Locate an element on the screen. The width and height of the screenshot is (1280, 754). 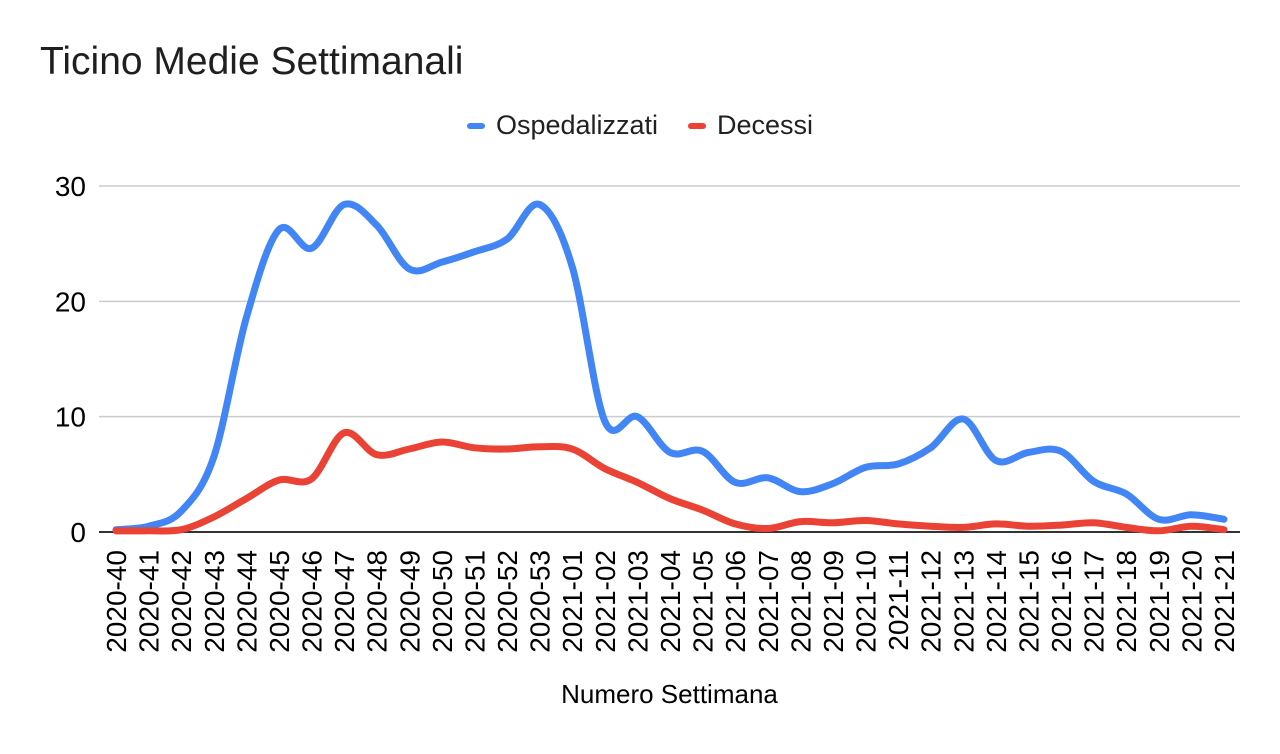
x-tick-label: 2021-10 is located at coordinates (866, 601).